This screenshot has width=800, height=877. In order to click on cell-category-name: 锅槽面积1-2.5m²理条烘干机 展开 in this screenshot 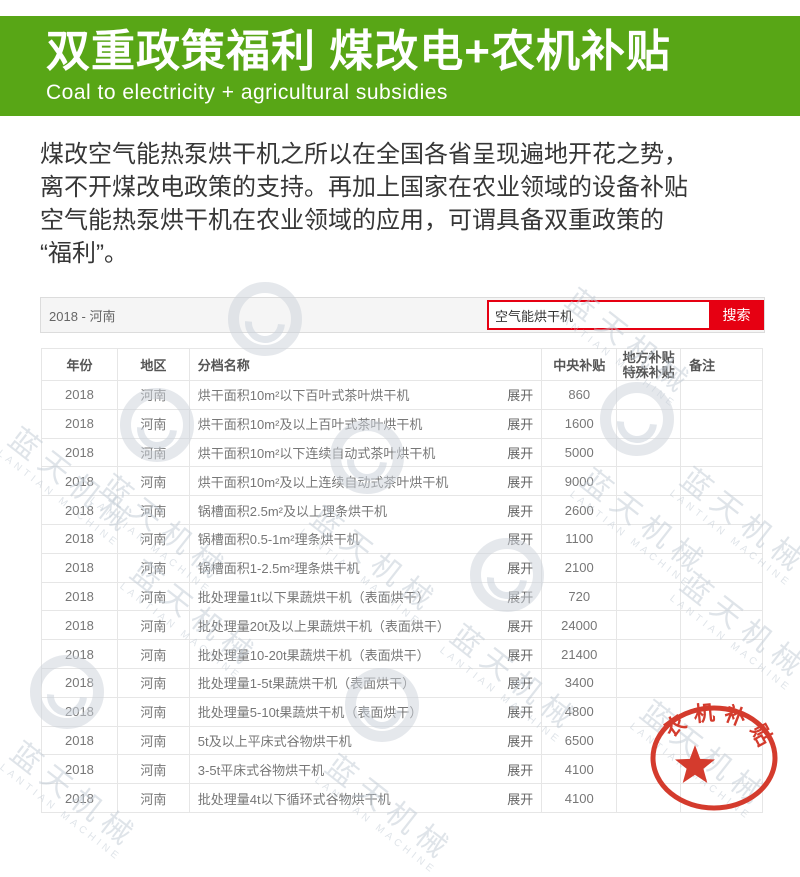, I will do `click(366, 568)`.